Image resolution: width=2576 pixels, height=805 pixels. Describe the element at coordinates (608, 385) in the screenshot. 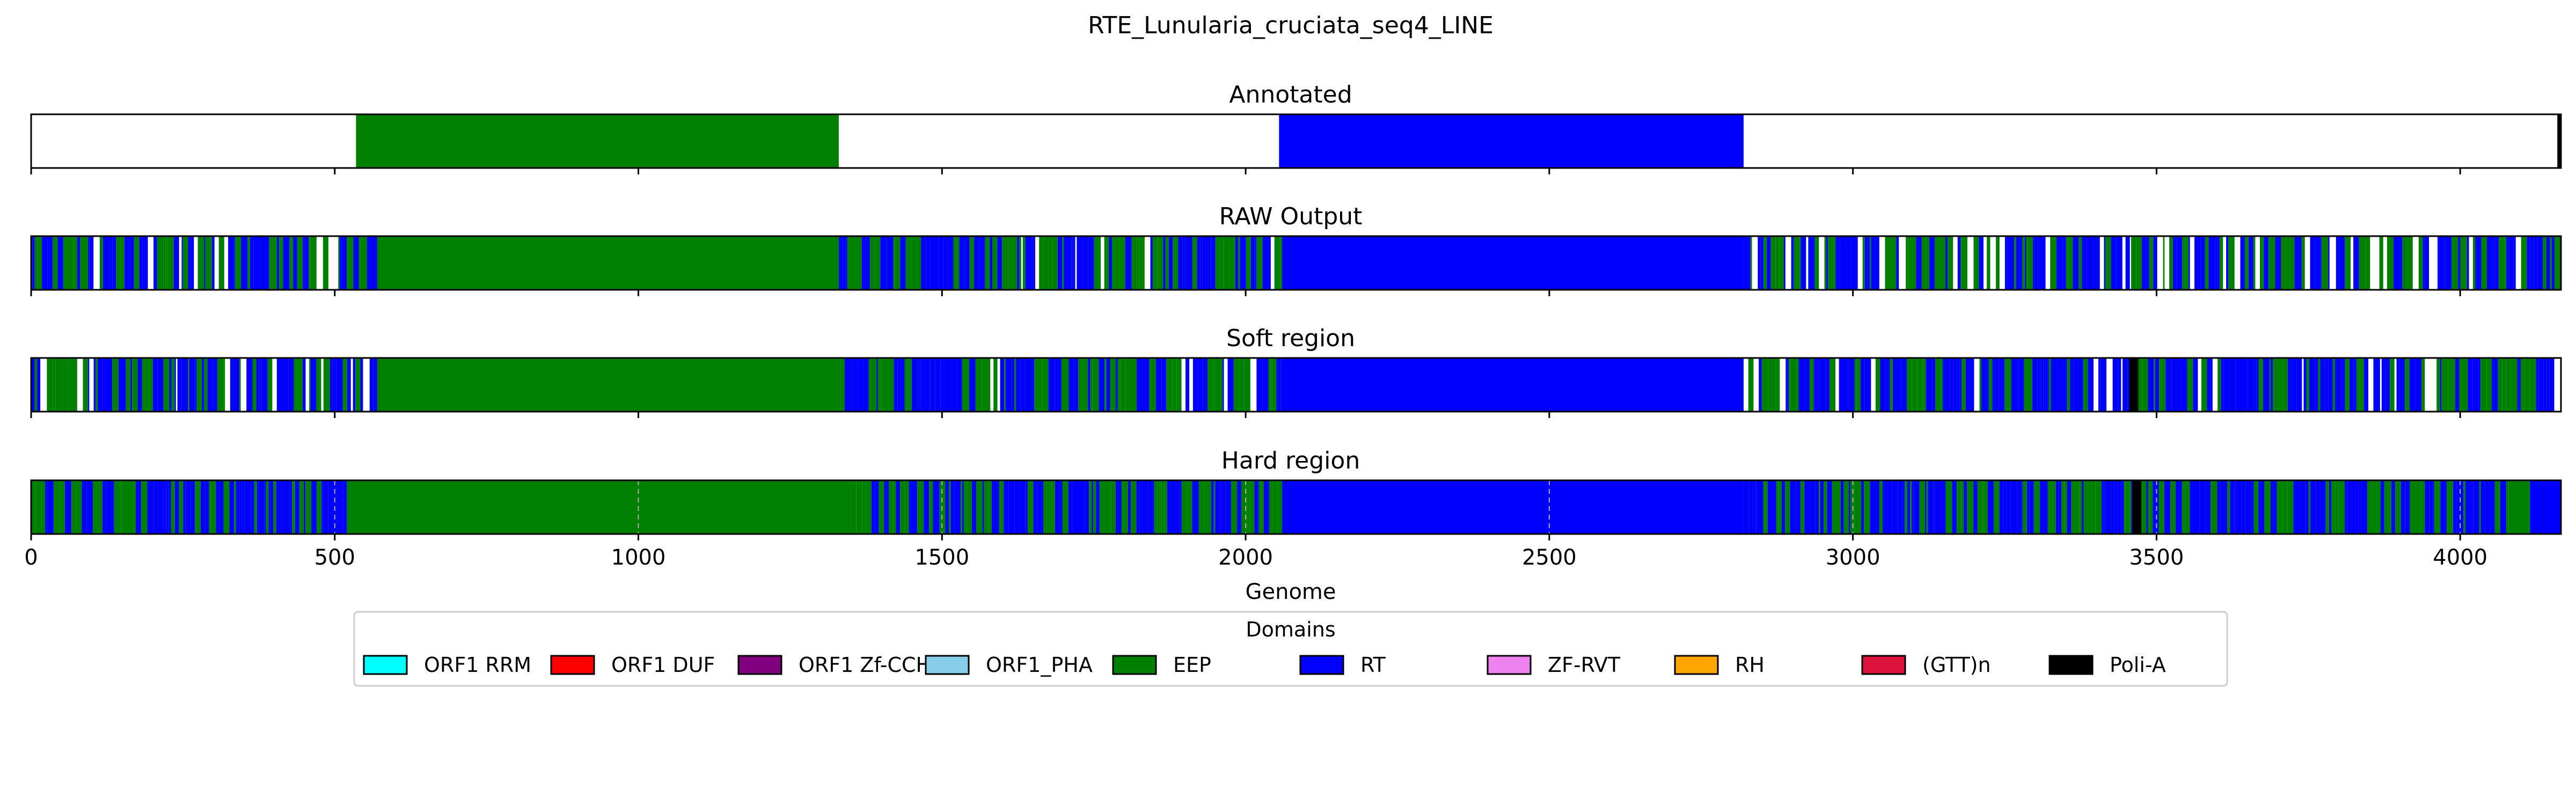

I see `segment-eep` at that location.